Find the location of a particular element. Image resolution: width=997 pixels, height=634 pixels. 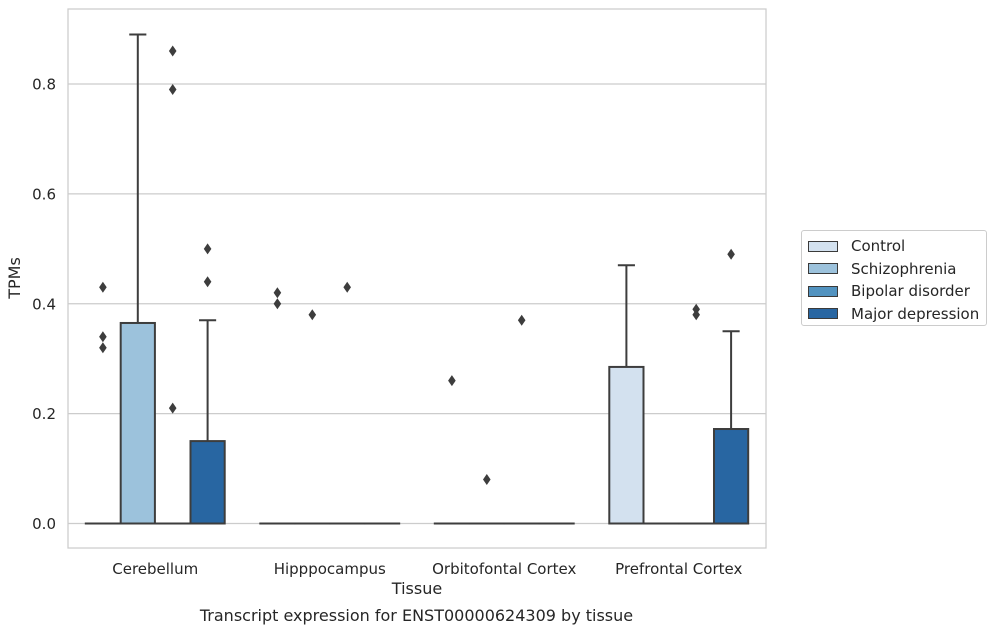

x-tick-label: Cerebellum is located at coordinates (155, 569).